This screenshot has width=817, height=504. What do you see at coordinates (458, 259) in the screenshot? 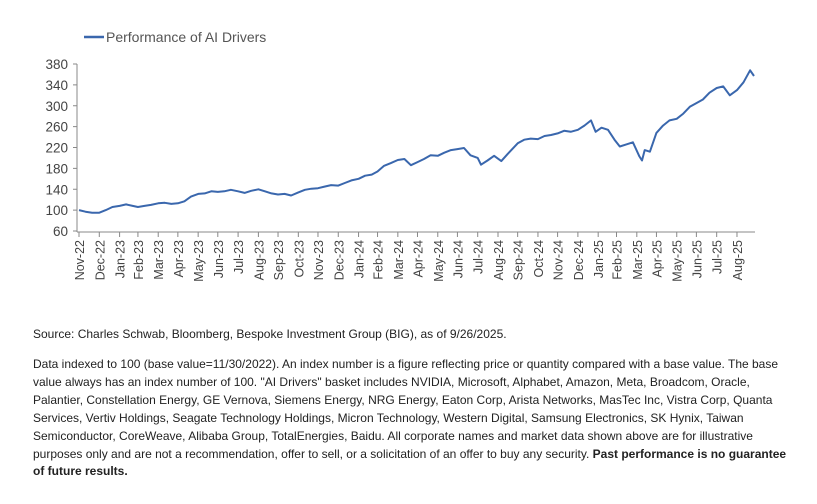
I see `x-tick-label: Jun-24` at bounding box center [458, 259].